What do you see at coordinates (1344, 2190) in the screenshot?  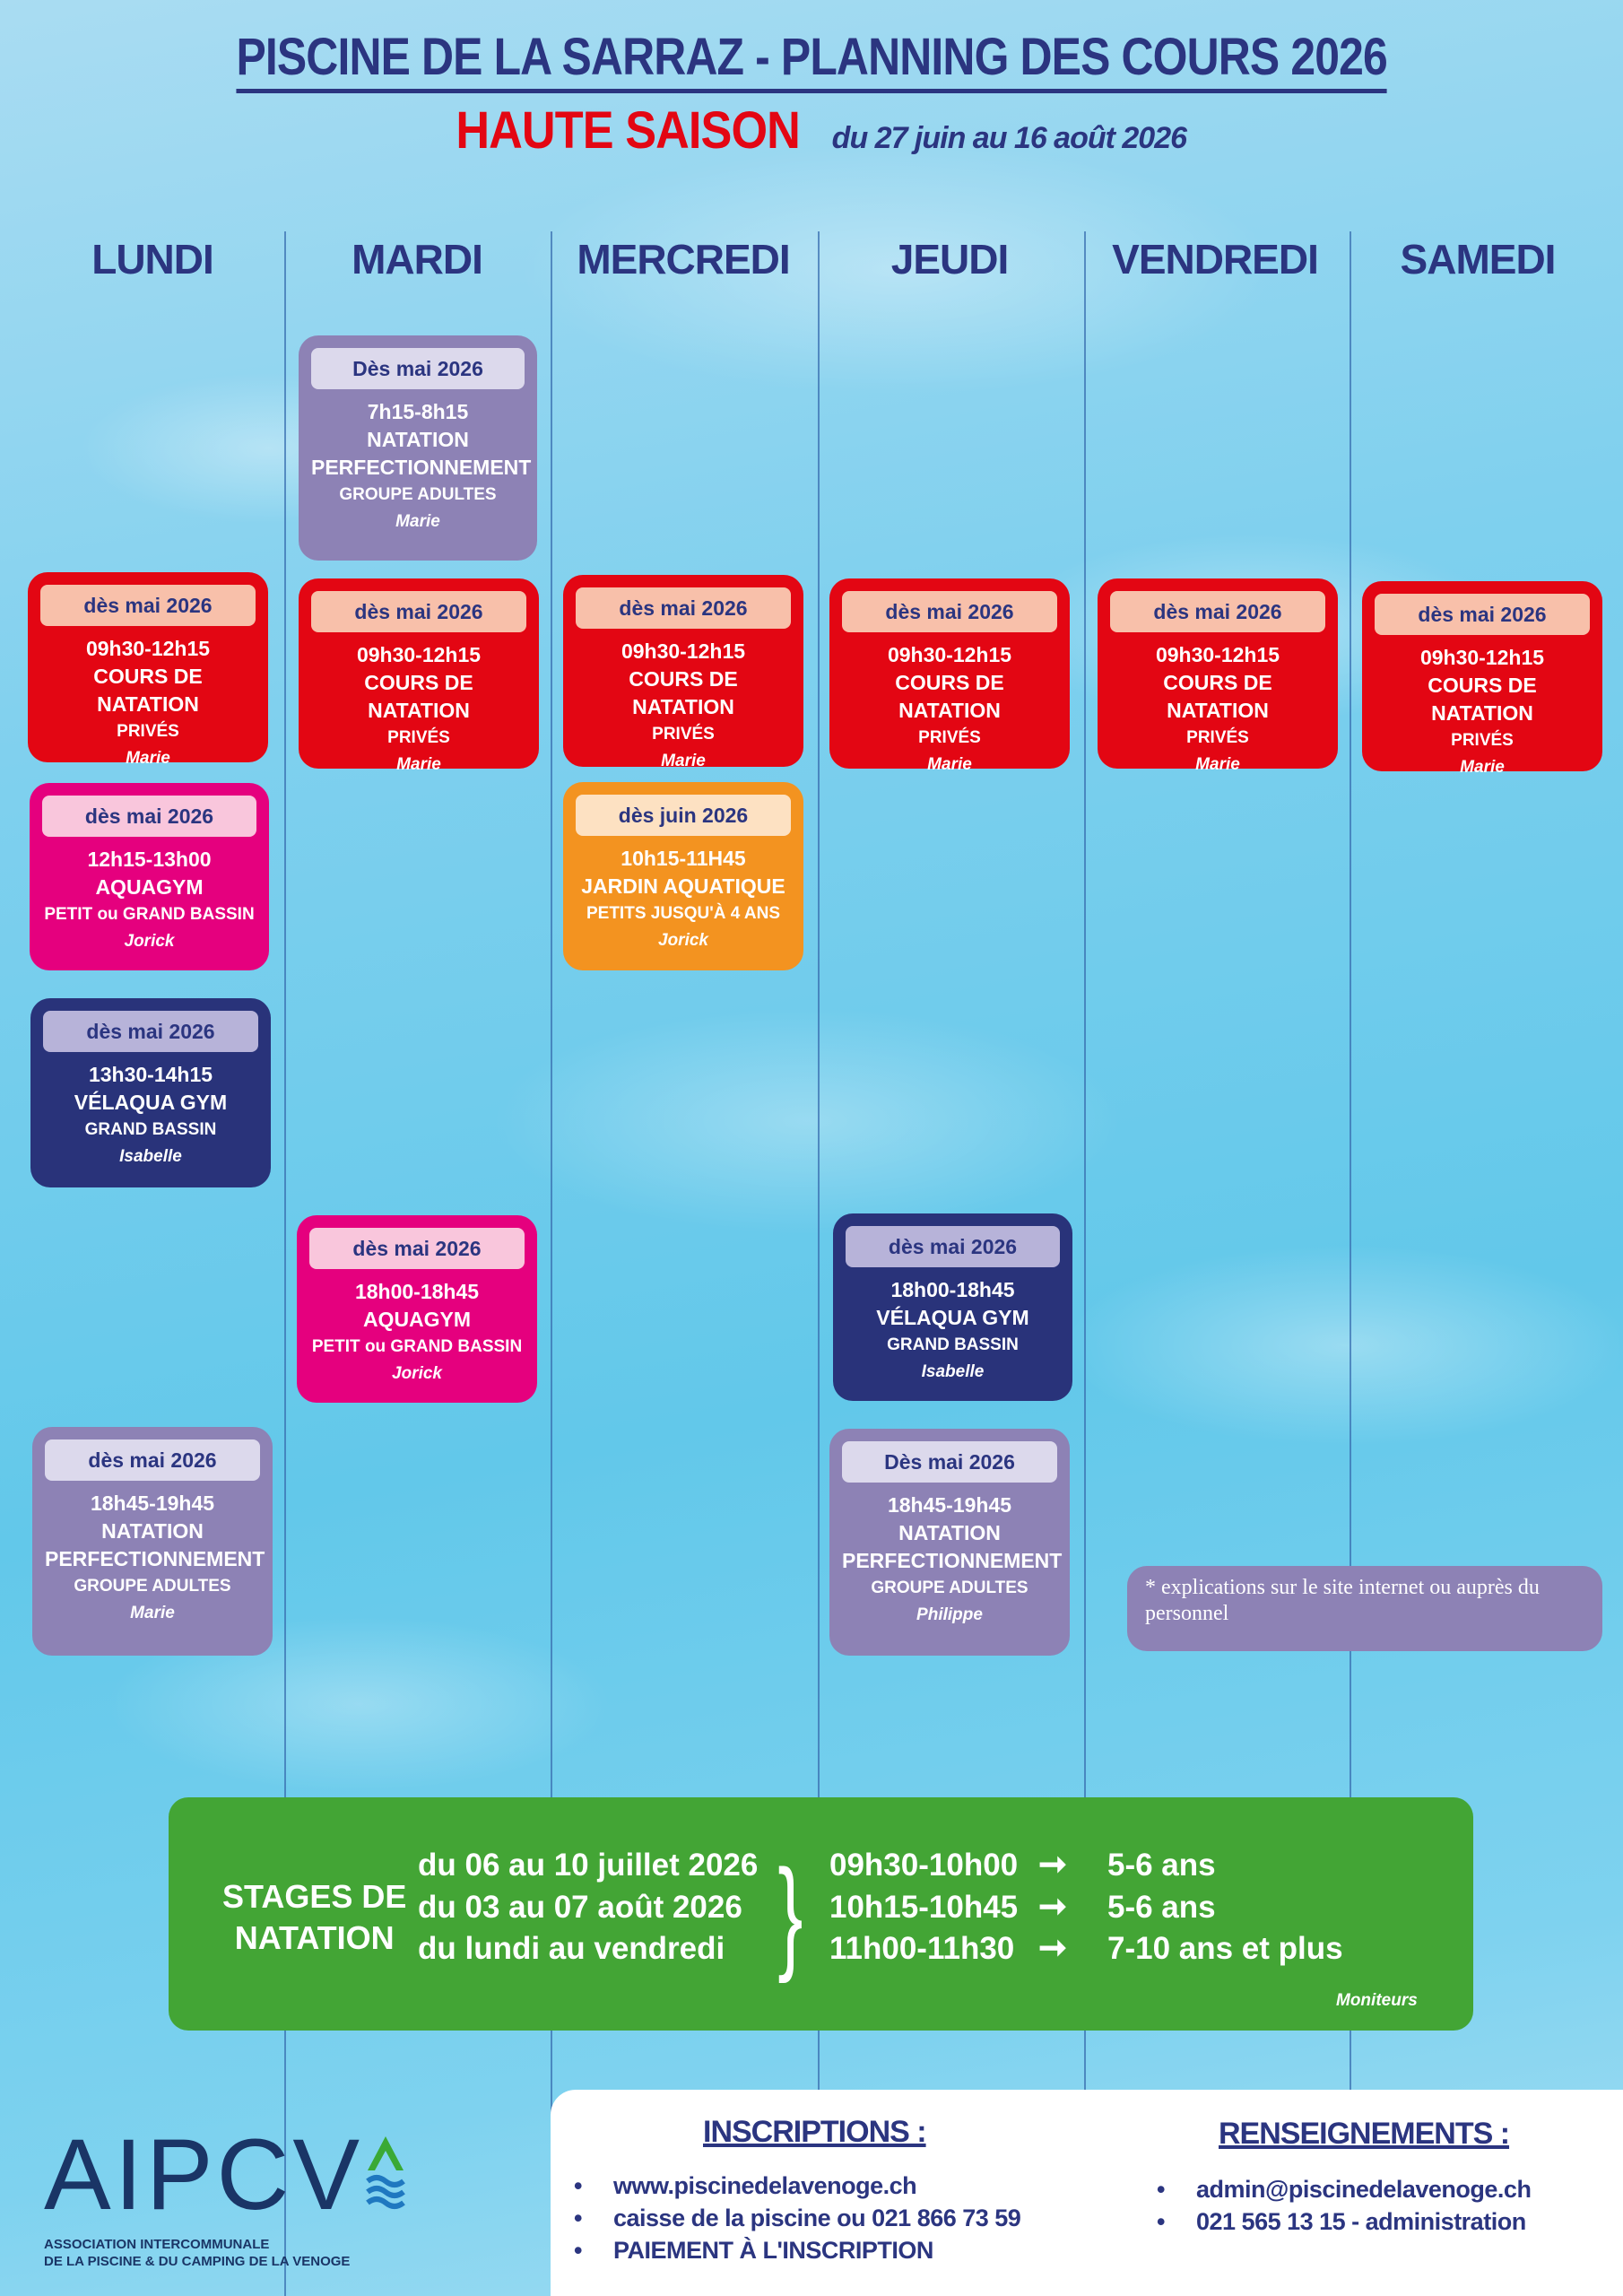 I see `email-link: admin@piscinedelavenoge.ch` at bounding box center [1344, 2190].